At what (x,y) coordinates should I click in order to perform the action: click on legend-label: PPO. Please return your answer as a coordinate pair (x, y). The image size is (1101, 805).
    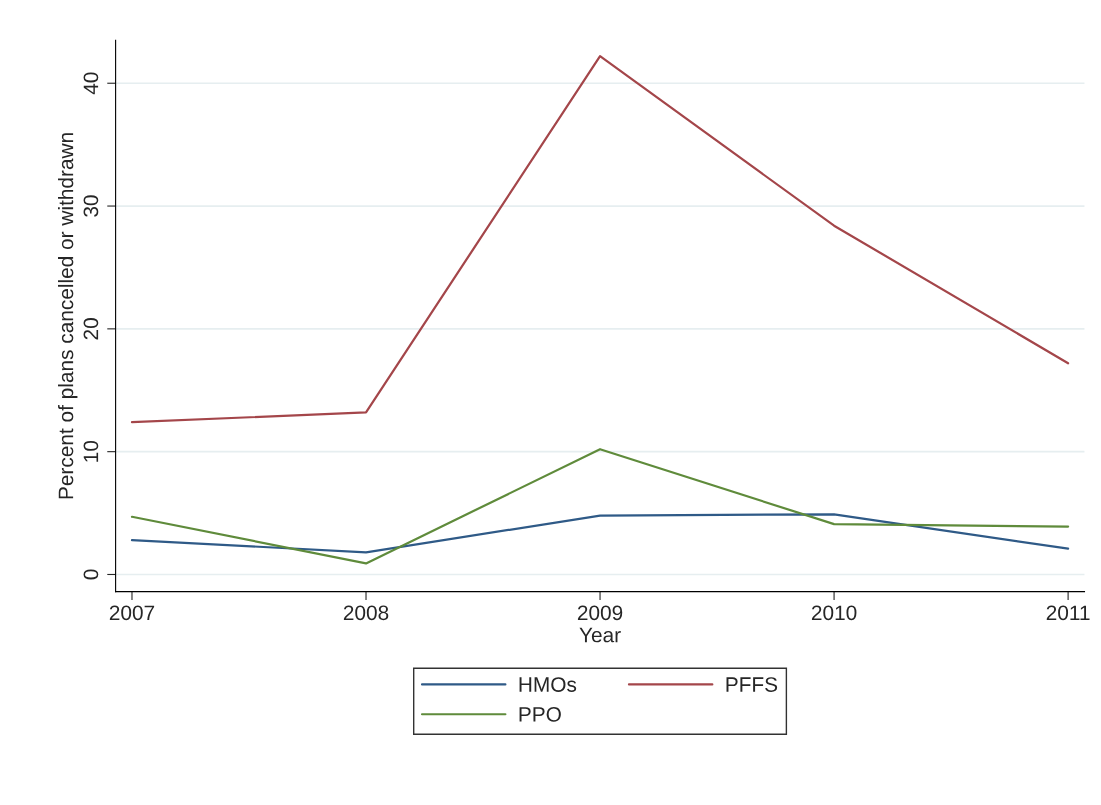
    Looking at the image, I should click on (540, 714).